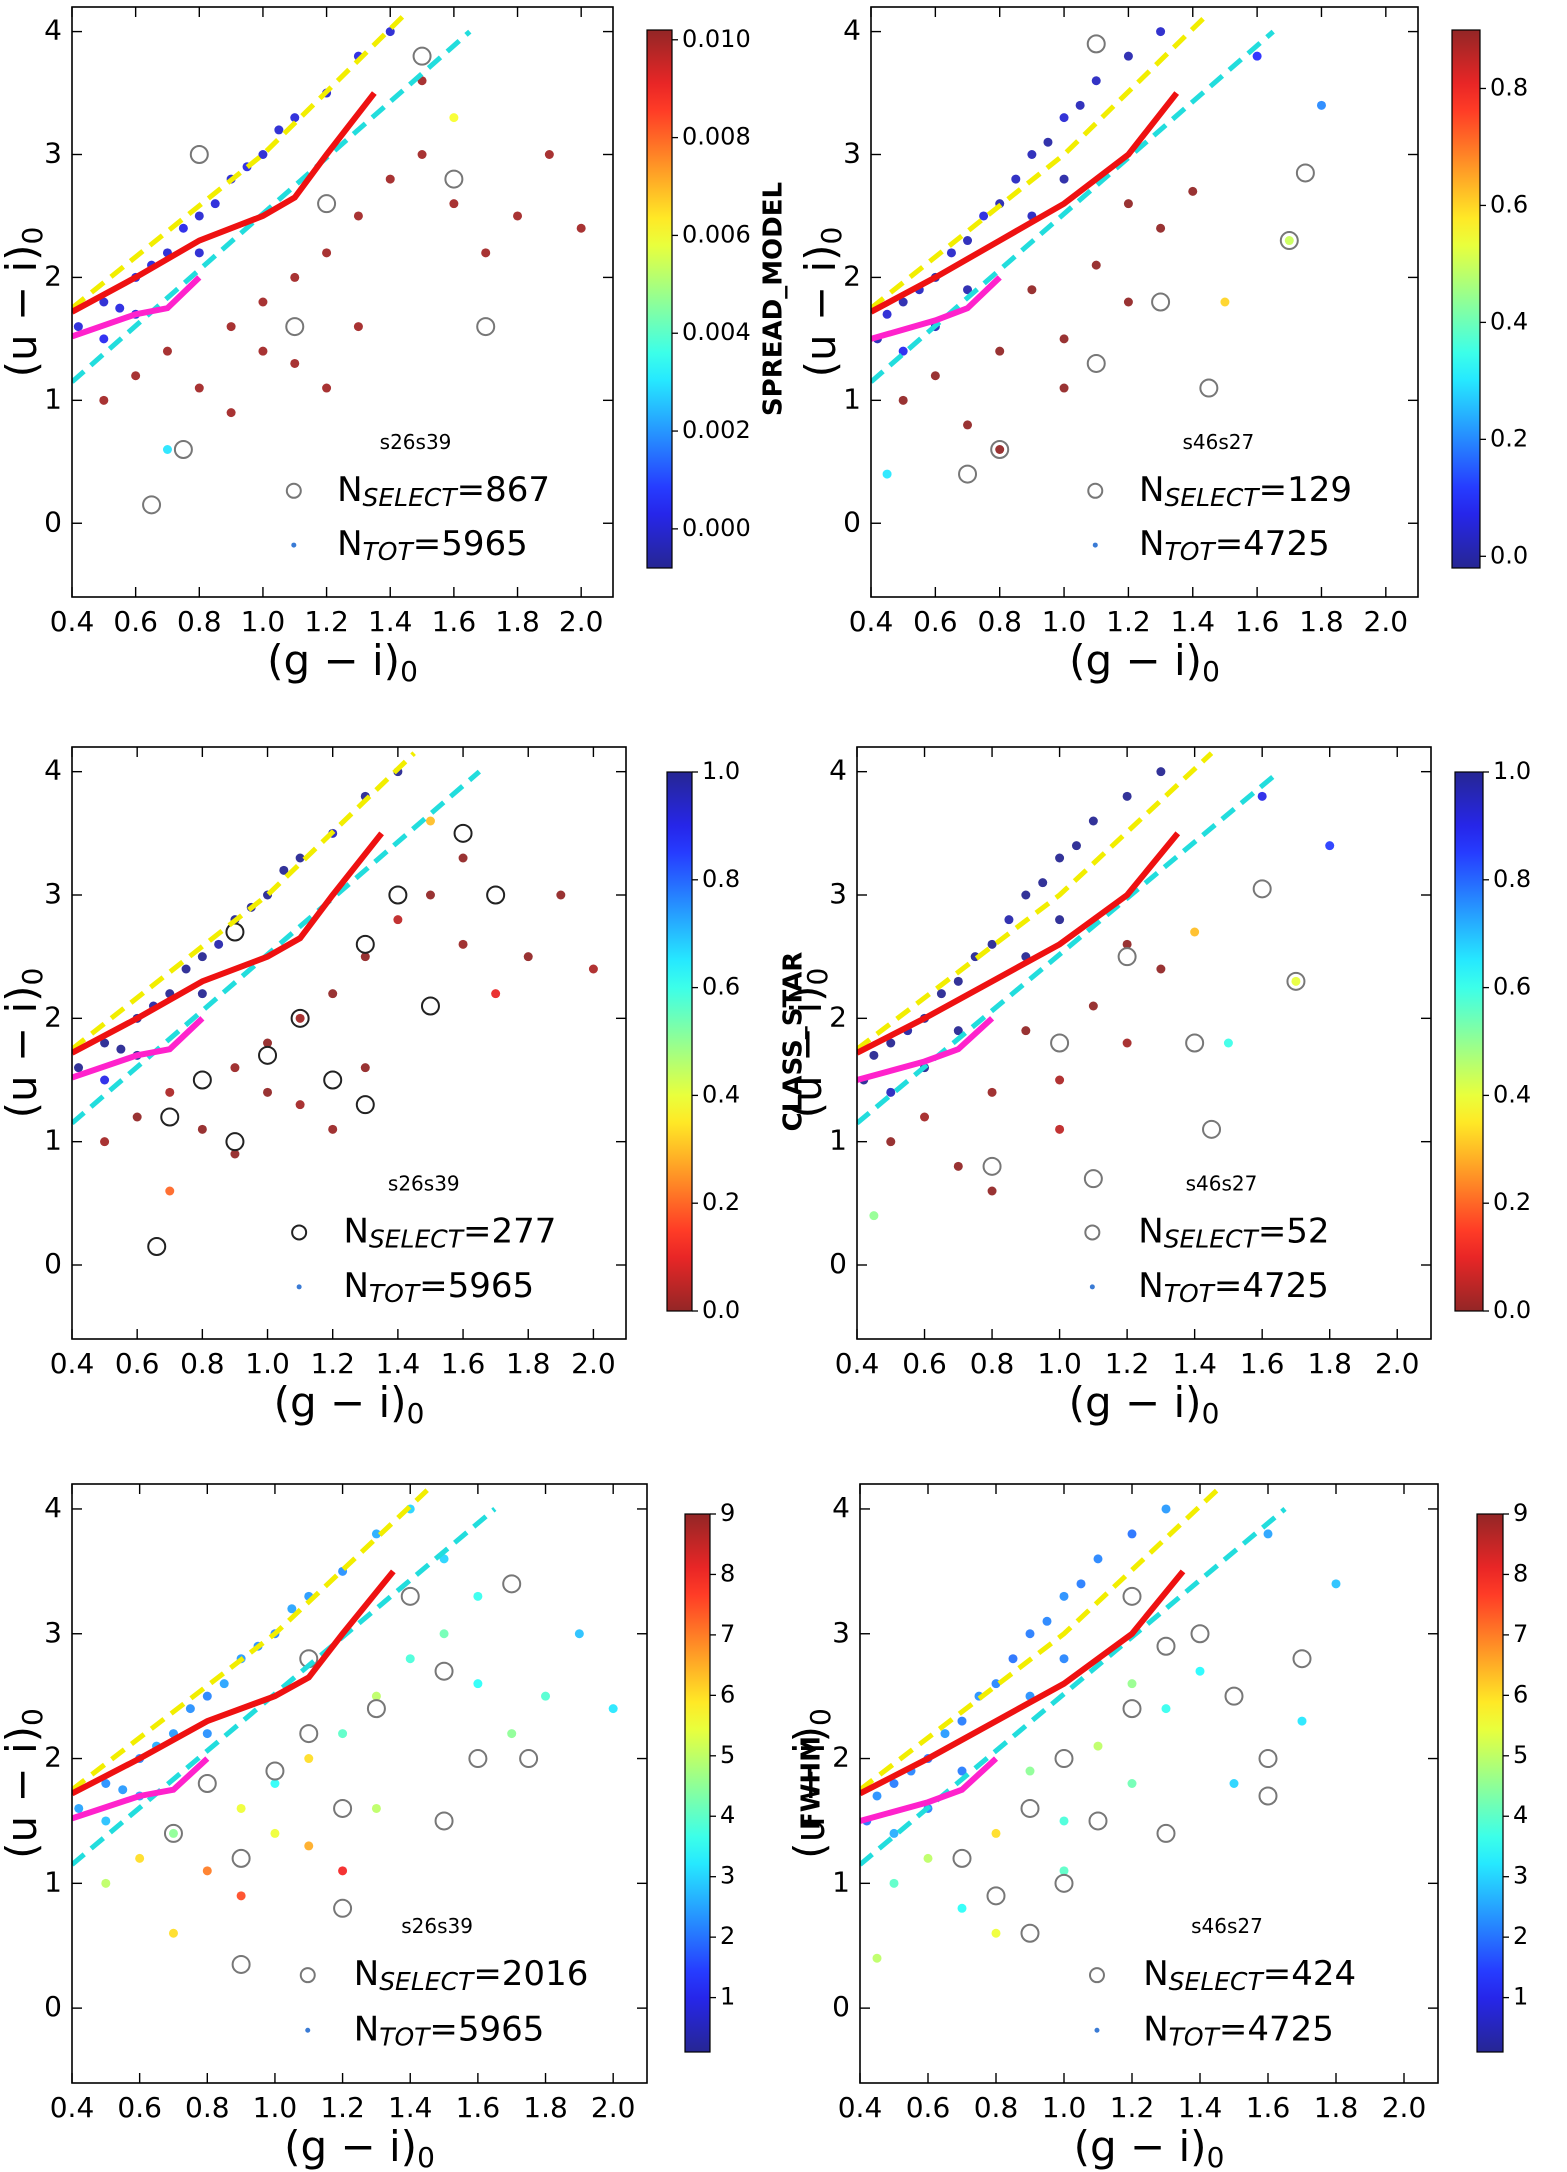  I want to click on y-tick-label: 1, so click(838, 1140).